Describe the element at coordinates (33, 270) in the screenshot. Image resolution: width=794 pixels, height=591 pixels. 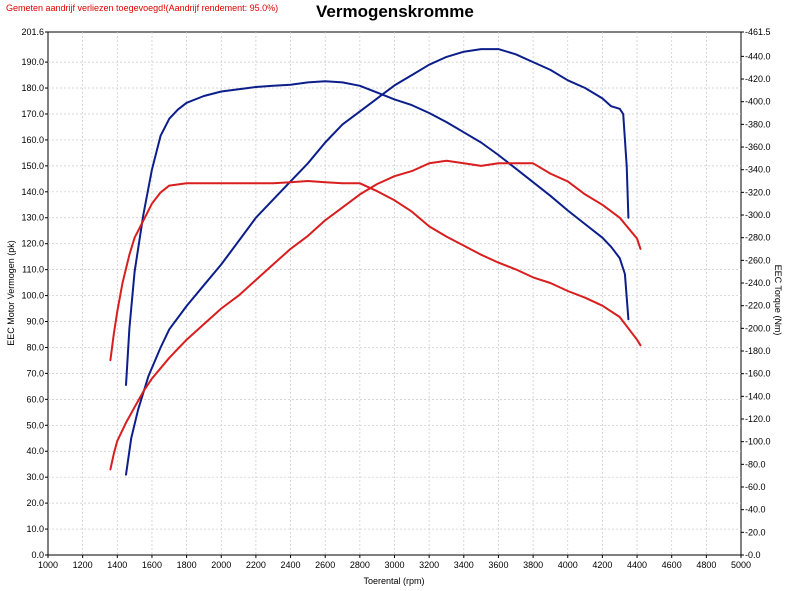
I see `y-tick-label: 110.0` at that location.